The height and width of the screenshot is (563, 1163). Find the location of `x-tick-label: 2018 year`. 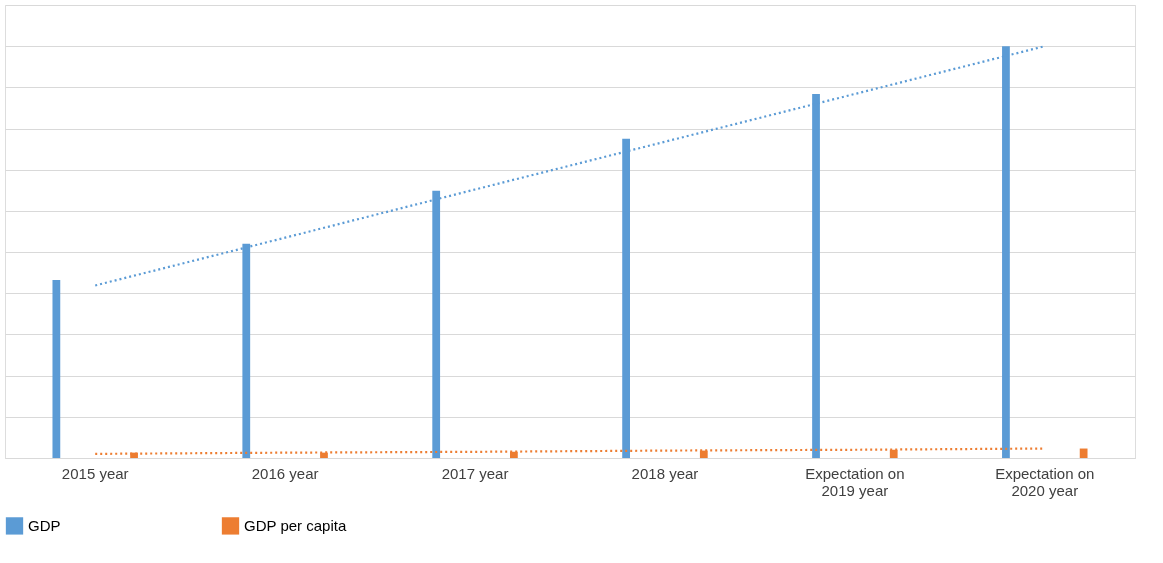

x-tick-label: 2018 year is located at coordinates (665, 473).